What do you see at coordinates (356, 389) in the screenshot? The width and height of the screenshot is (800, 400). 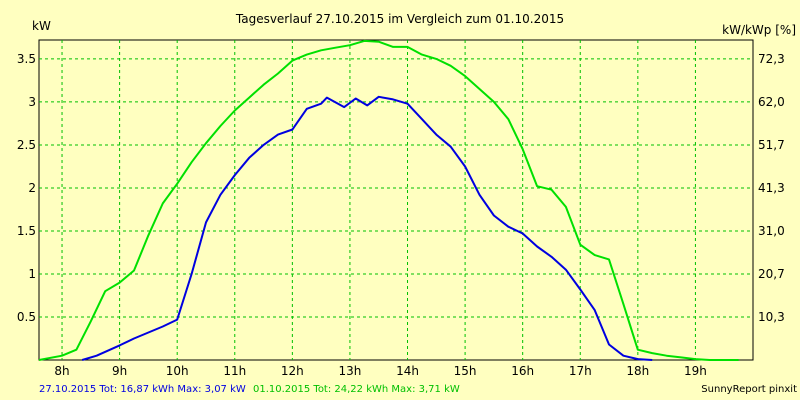 I see `footer-series2-summary: 01.10.2015 Tot: 24,22 kWh Max: 3,71 kW` at bounding box center [356, 389].